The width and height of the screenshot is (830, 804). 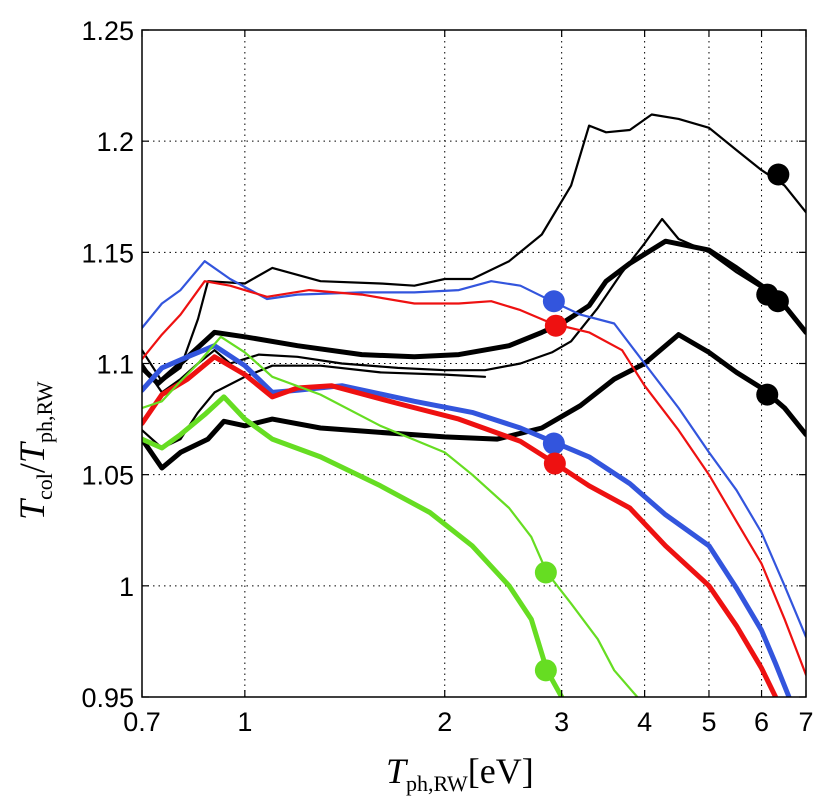 I want to click on series-marker-blue-thick, so click(x=553, y=443).